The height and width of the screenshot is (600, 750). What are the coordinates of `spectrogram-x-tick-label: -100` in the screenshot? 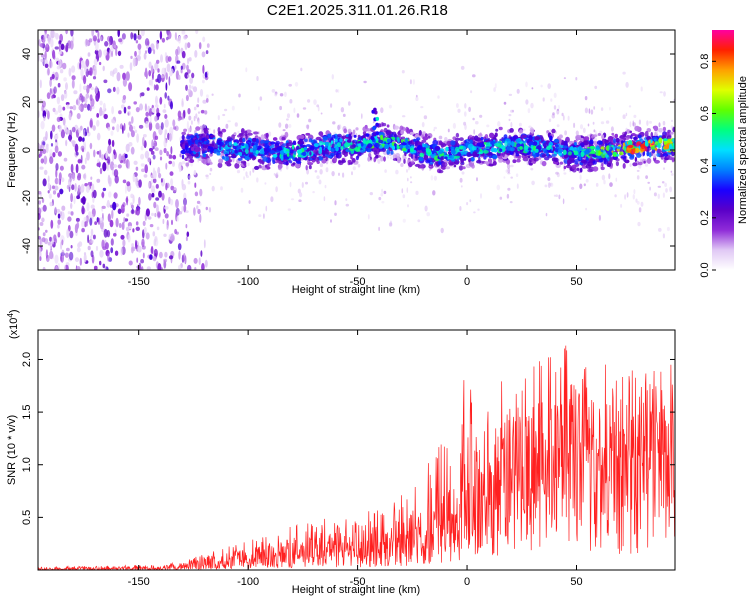 It's located at (248, 282).